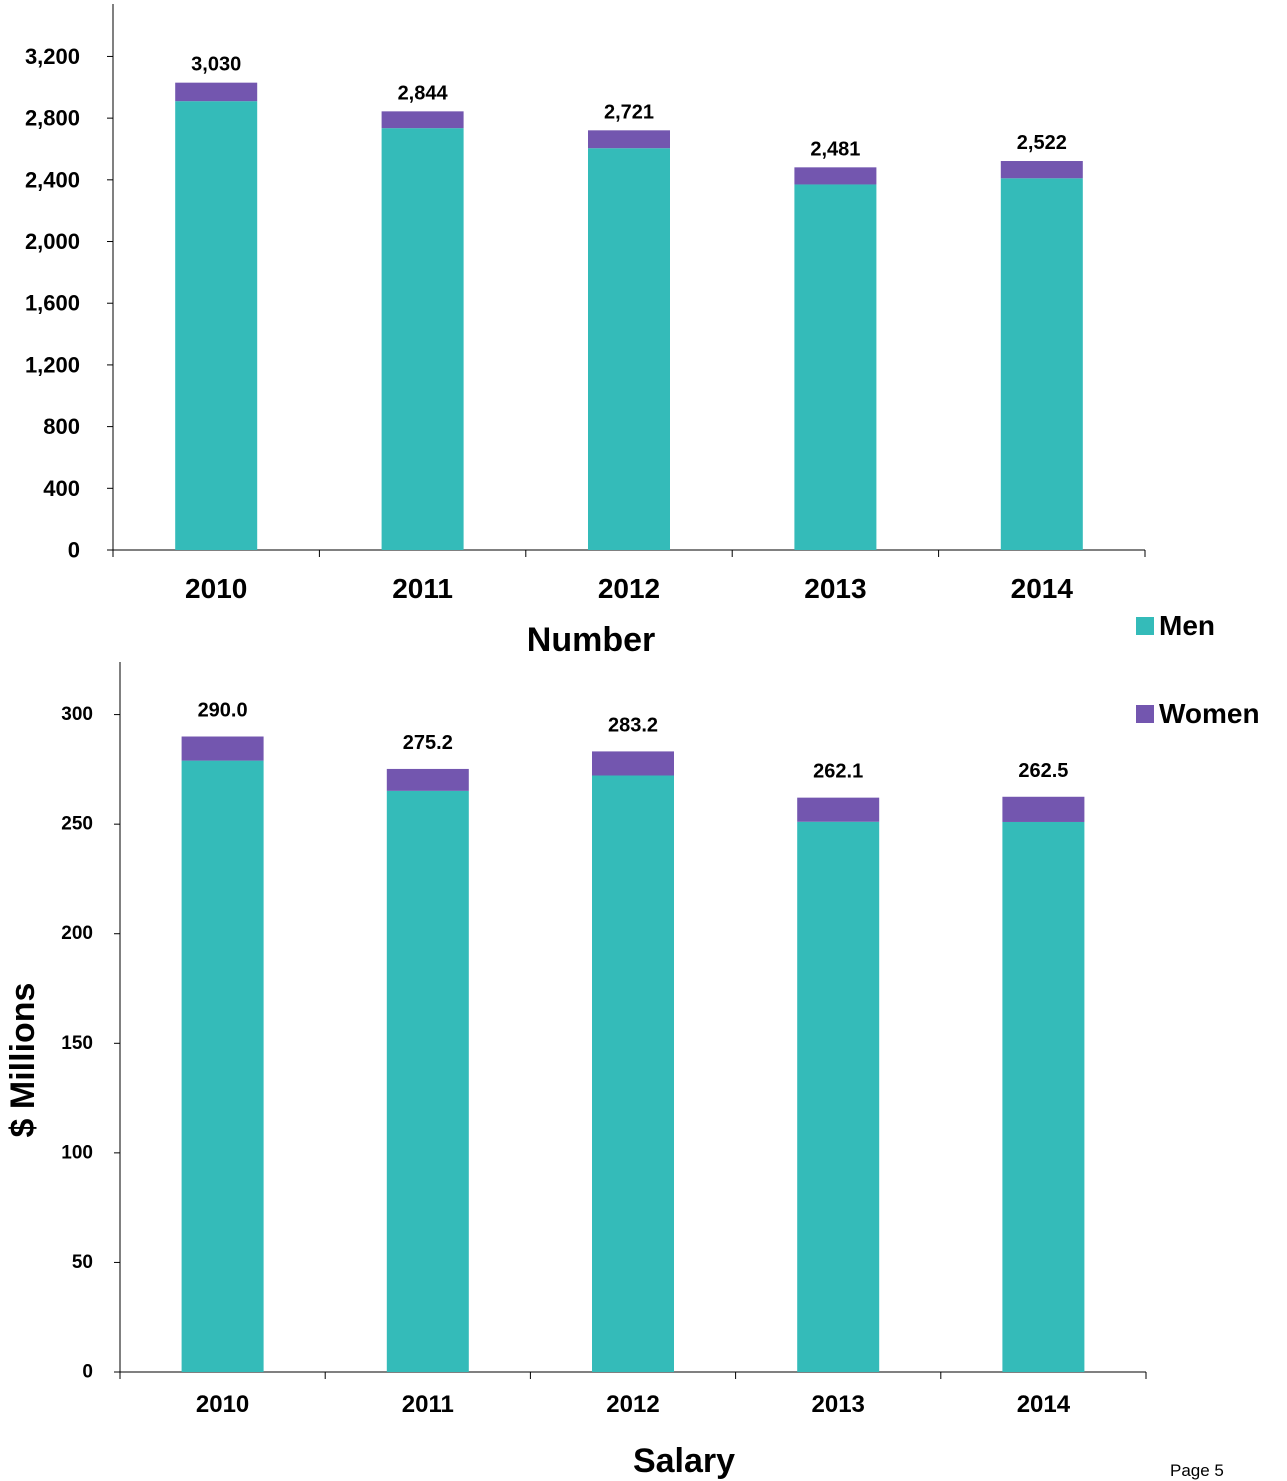  Describe the element at coordinates (1145, 626) in the screenshot. I see `legend-swatch-men` at that location.